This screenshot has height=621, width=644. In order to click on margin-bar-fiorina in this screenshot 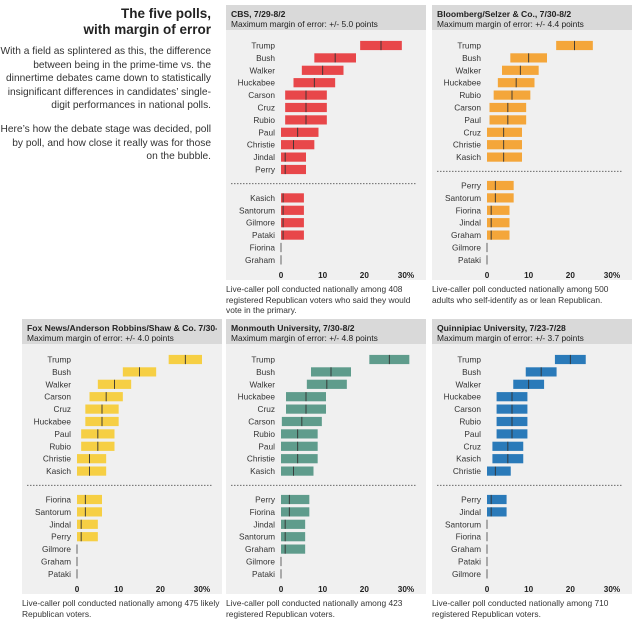, I will do `click(498, 210)`.